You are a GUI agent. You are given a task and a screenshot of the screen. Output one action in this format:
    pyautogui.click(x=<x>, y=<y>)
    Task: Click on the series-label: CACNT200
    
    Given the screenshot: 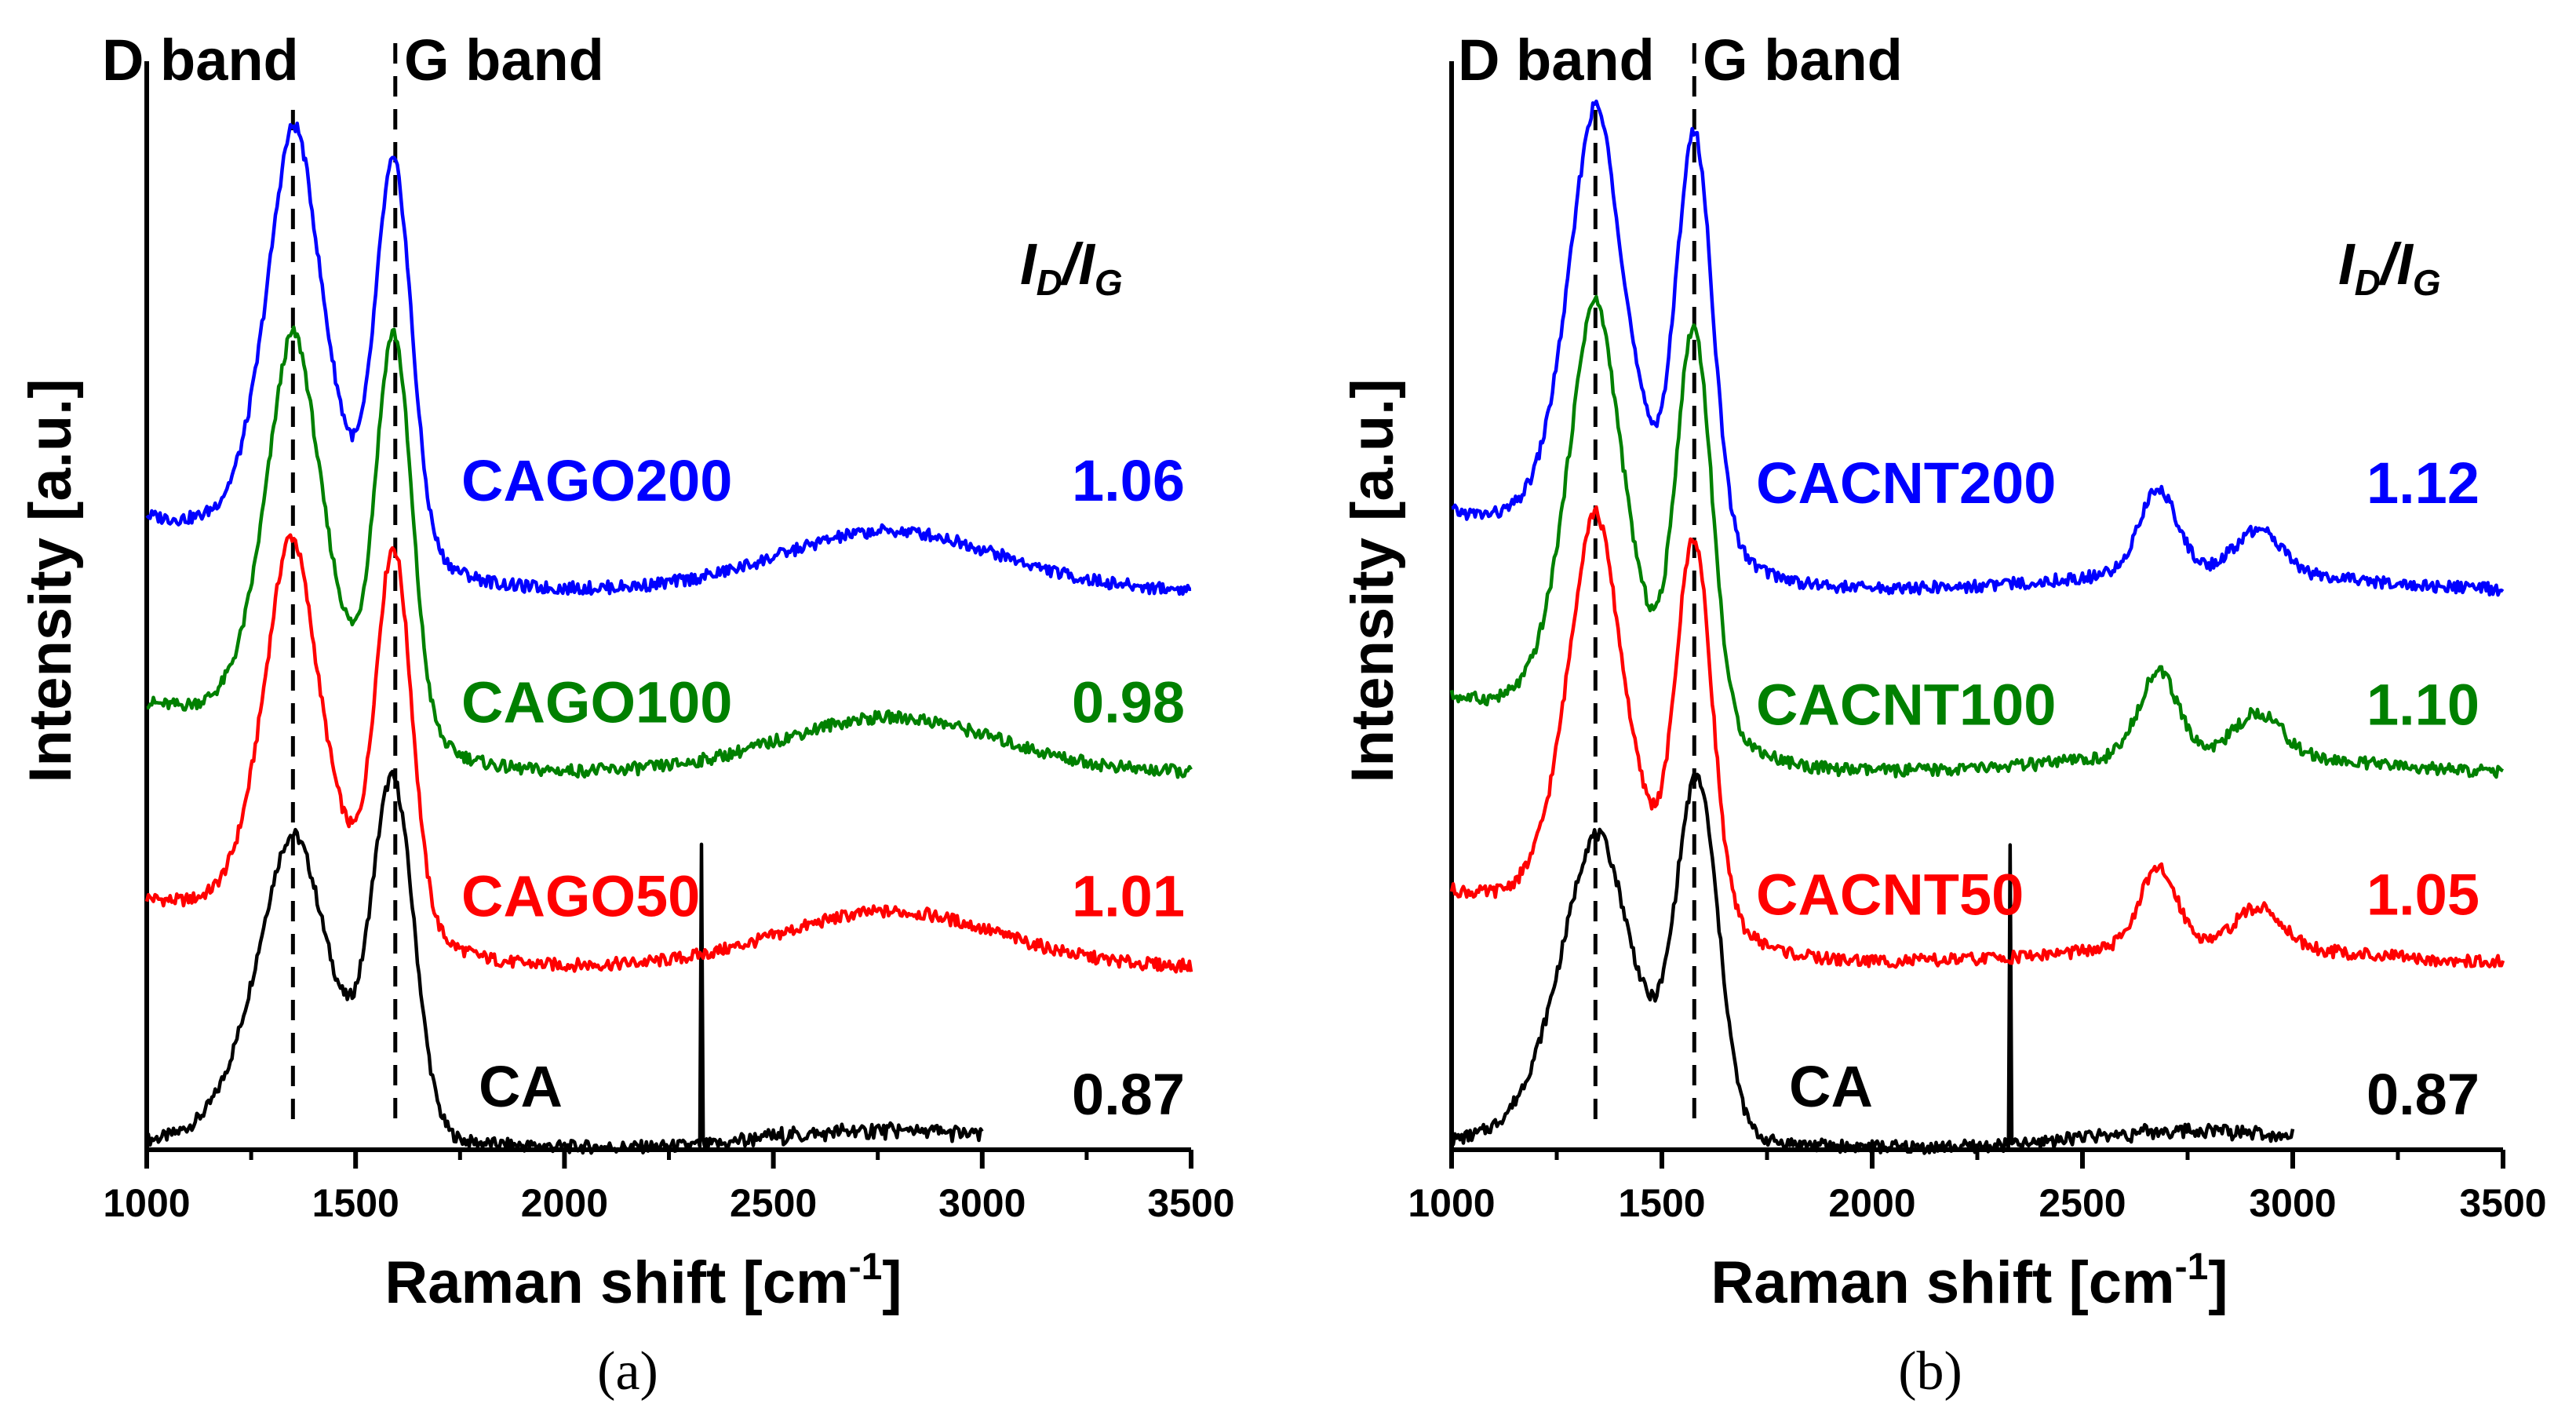 What is the action you would take?
    pyautogui.click(x=1906, y=483)
    